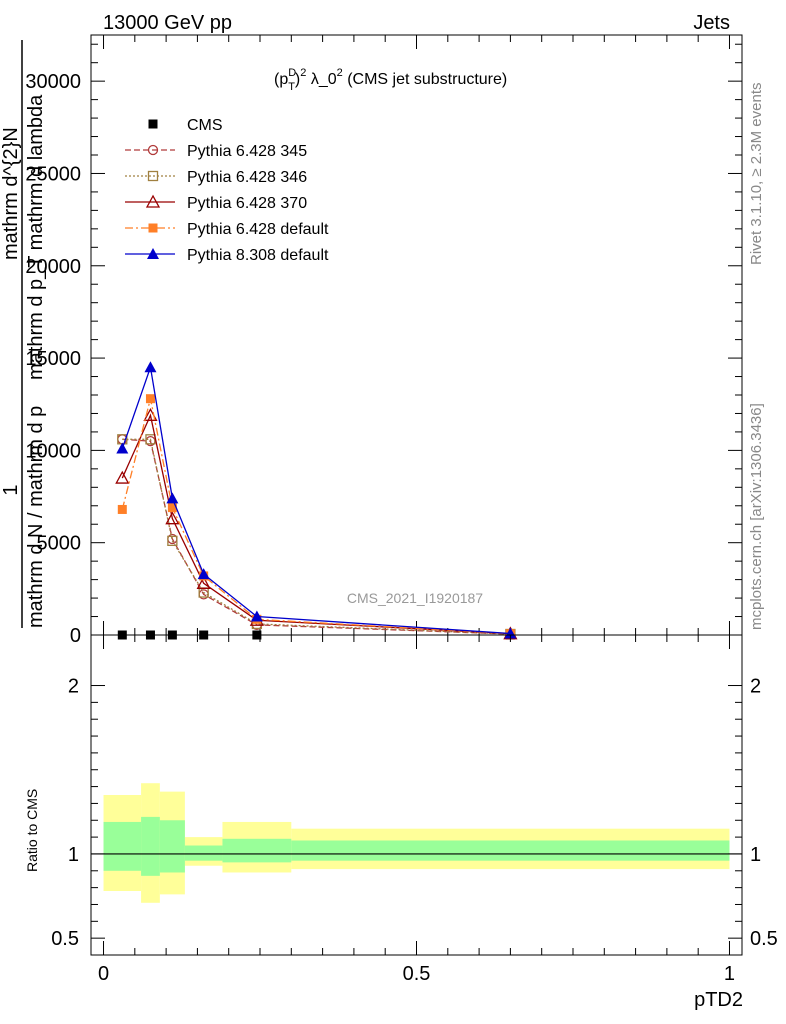 This screenshot has height=1024, width=786. I want to click on legend-label-p346: Pythia 6.428 346, so click(247, 177).